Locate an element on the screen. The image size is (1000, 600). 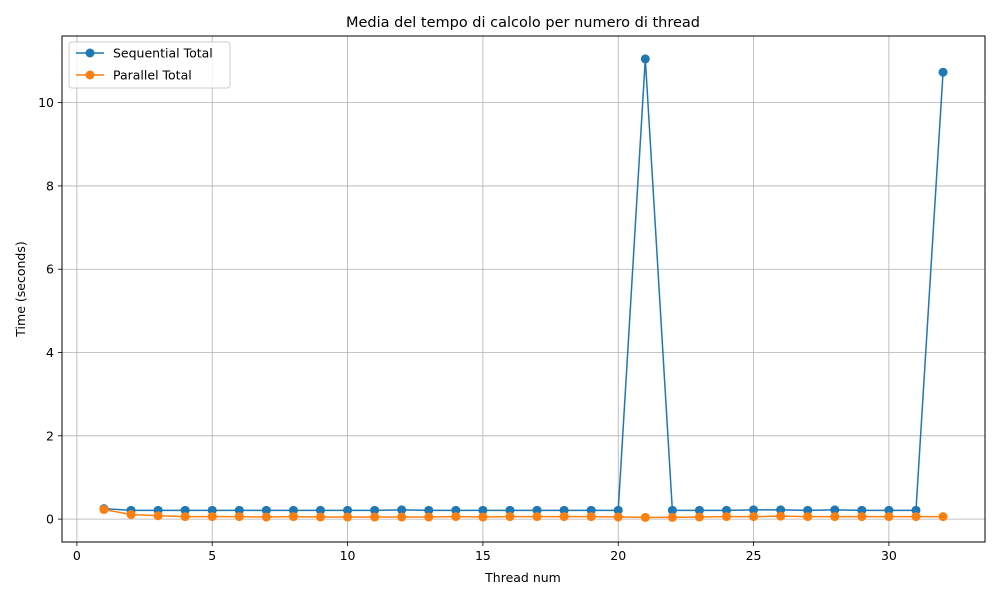
legend-marker-sequential is located at coordinates (90, 53).